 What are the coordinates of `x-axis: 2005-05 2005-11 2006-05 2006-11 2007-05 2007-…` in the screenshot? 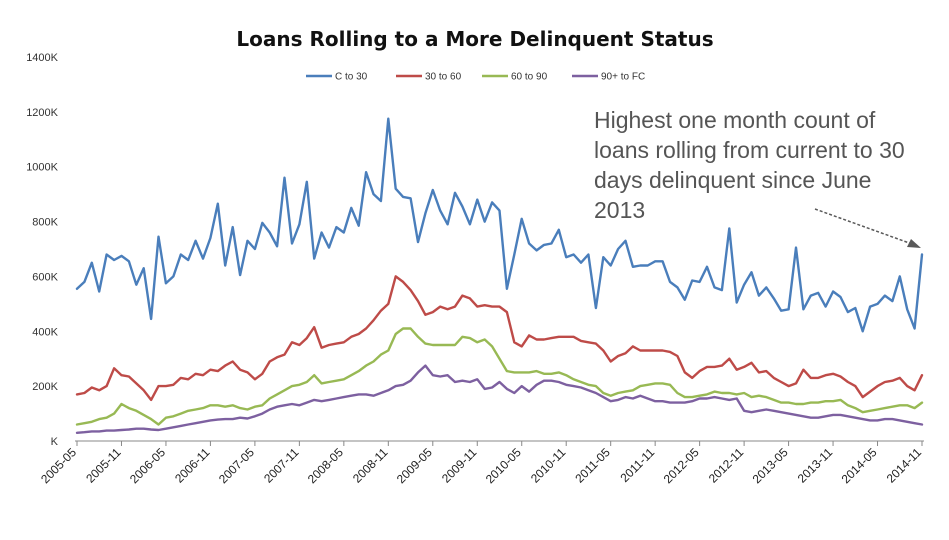 It's located at (481, 463).